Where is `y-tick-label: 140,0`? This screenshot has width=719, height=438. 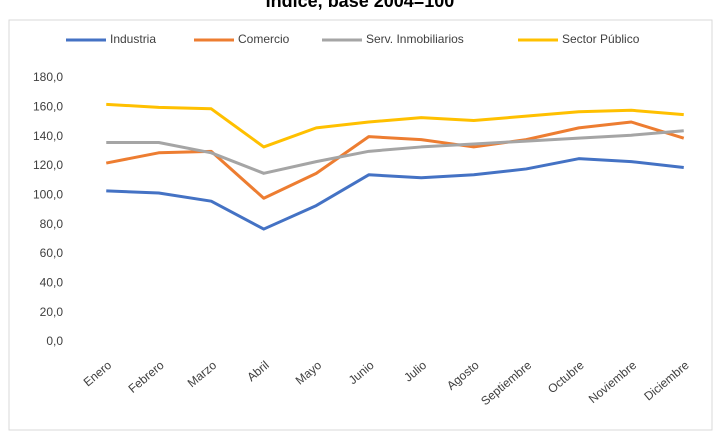
y-tick-label: 140,0 is located at coordinates (48, 136).